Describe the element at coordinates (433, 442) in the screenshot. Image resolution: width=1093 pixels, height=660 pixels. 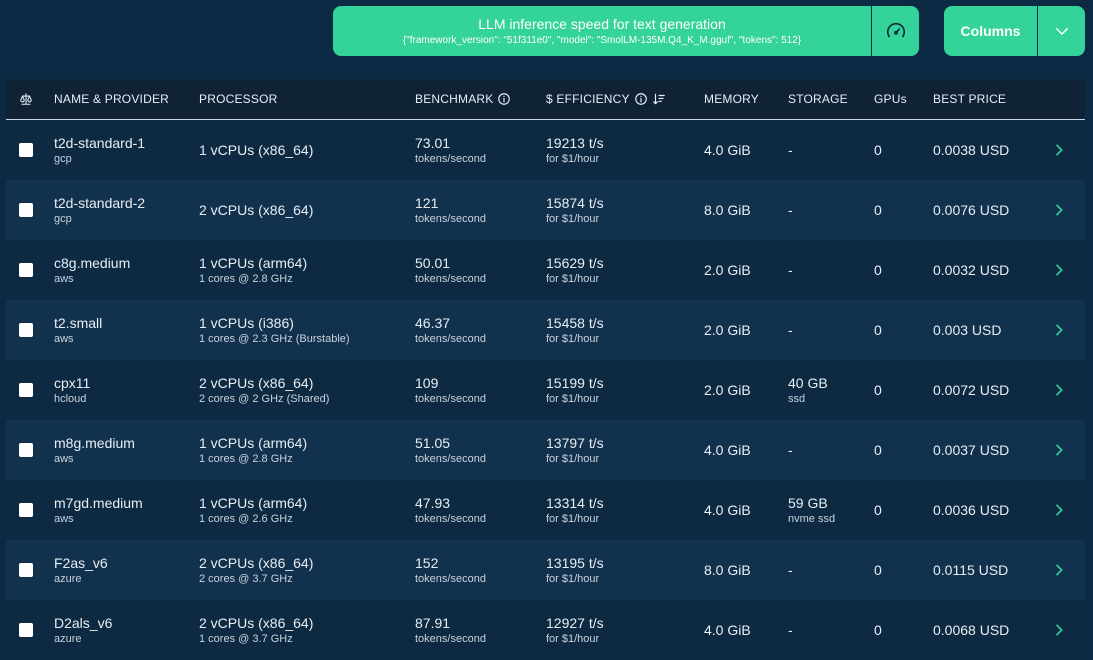
I see `benchmark-value: 51.05` at that location.